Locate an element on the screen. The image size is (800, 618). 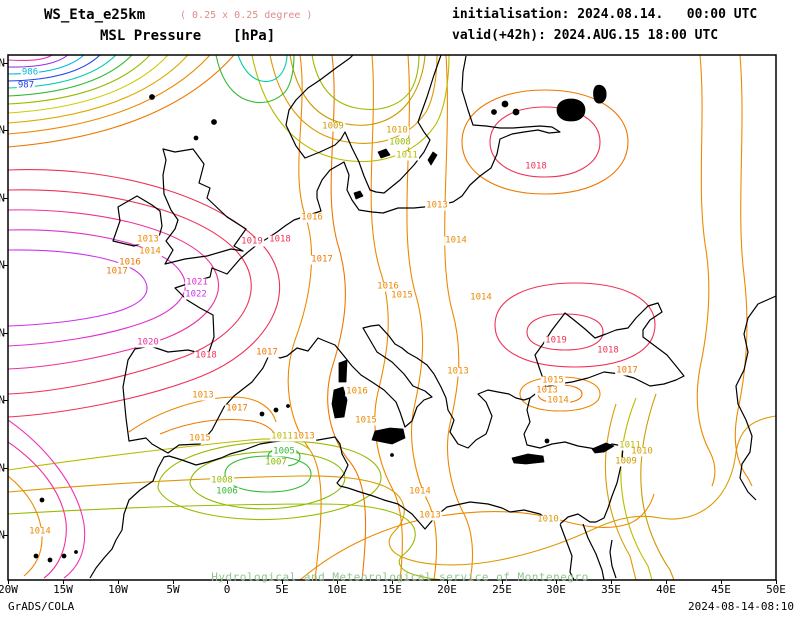
island-zealand is located at coordinates (358, 195).